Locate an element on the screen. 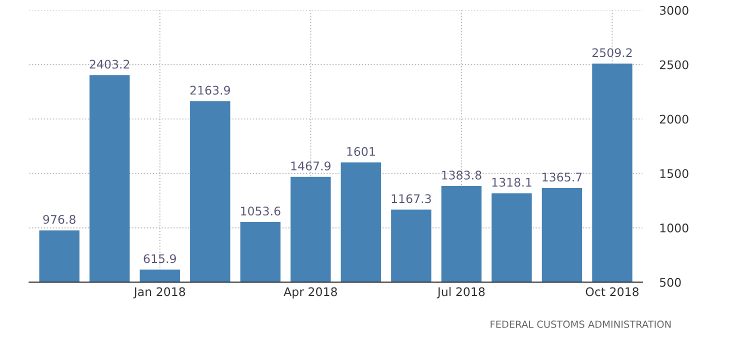 Image resolution: width=730 pixels, height=340 pixels. data-label: 2509.2 is located at coordinates (612, 53).